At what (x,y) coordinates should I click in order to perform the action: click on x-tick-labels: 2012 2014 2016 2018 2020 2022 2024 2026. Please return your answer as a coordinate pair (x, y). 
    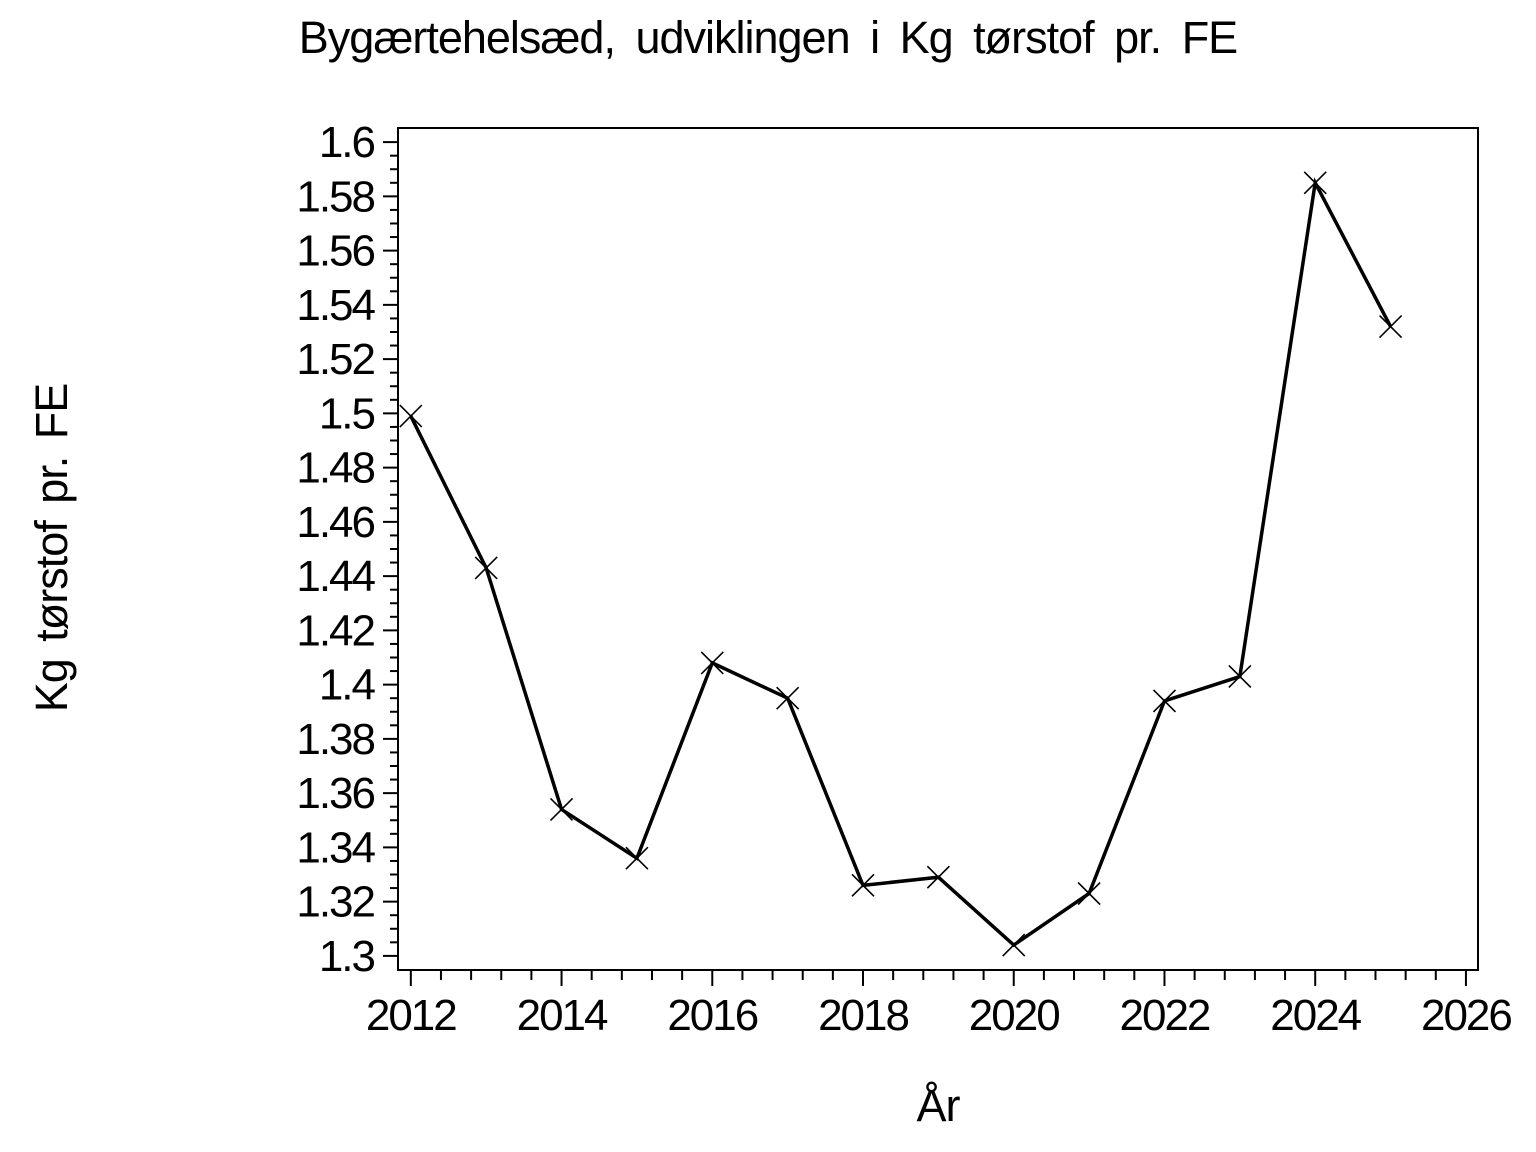
    Looking at the image, I should click on (940, 1015).